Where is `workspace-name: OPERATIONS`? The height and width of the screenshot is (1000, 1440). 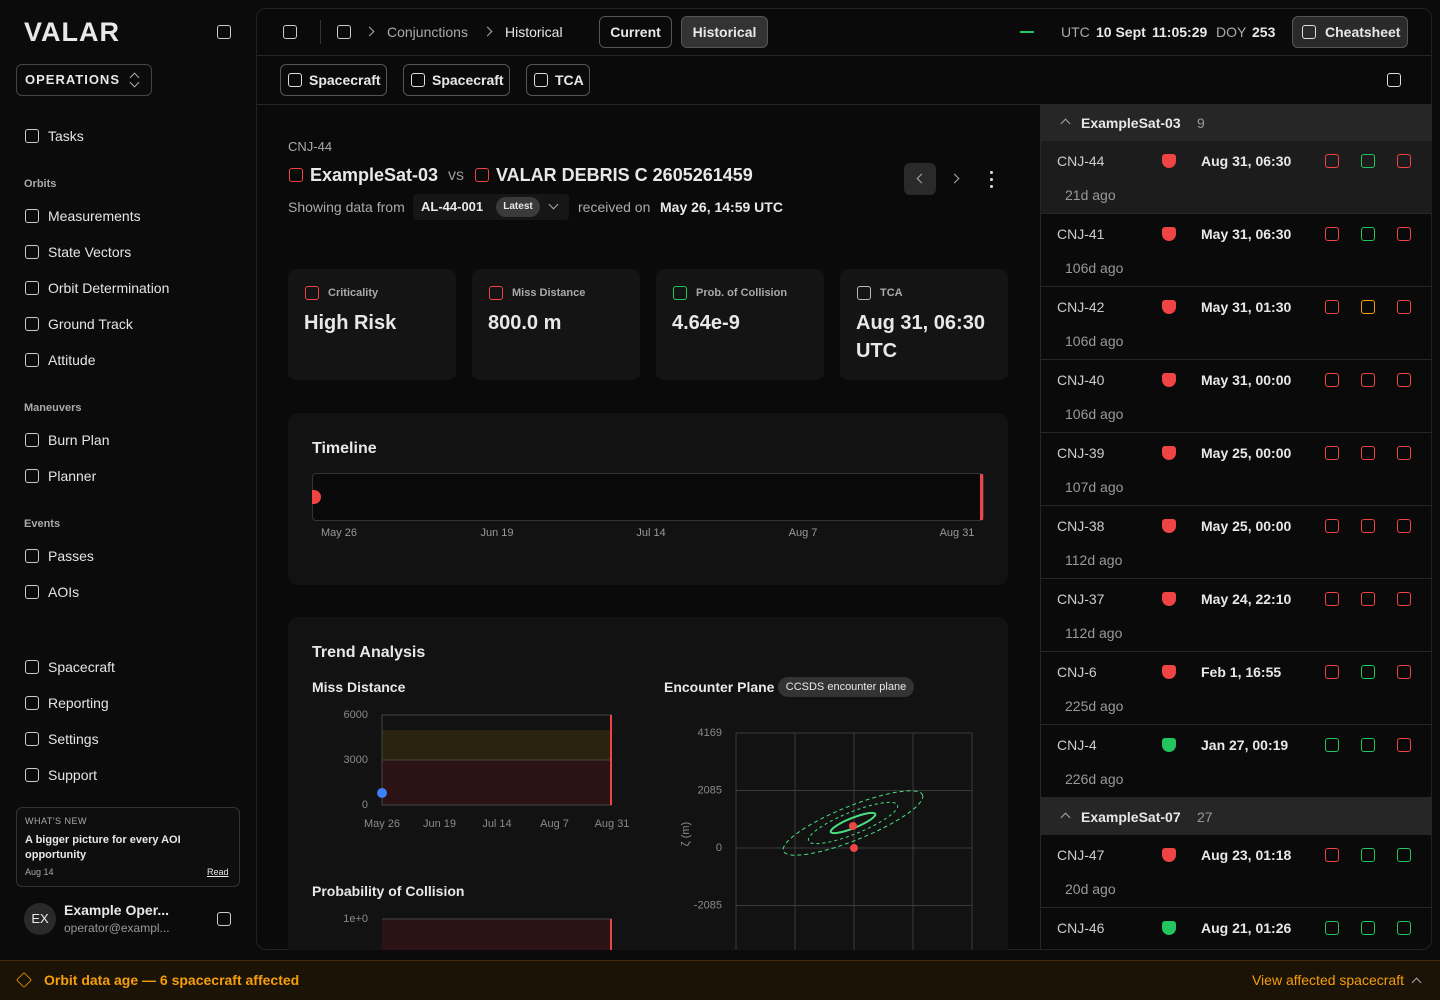
workspace-name: OPERATIONS is located at coordinates (72, 79).